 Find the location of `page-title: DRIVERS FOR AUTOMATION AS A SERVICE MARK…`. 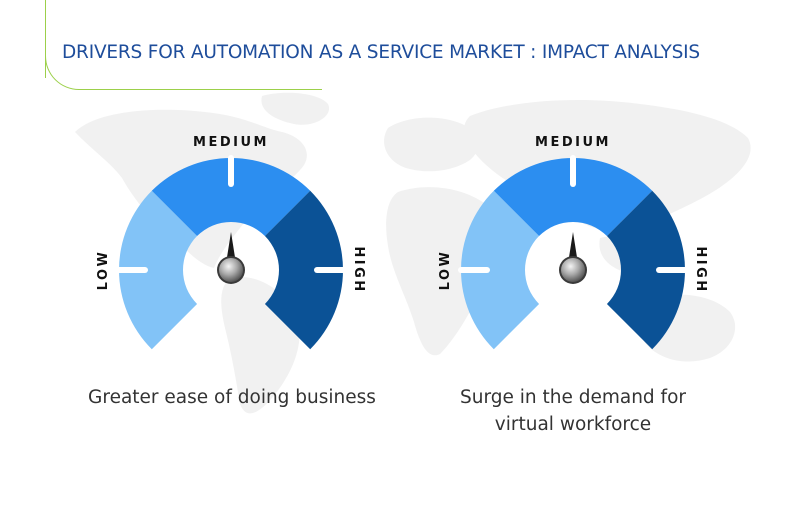

page-title: DRIVERS FOR AUTOMATION AS A SERVICE MARK… is located at coordinates (381, 52).